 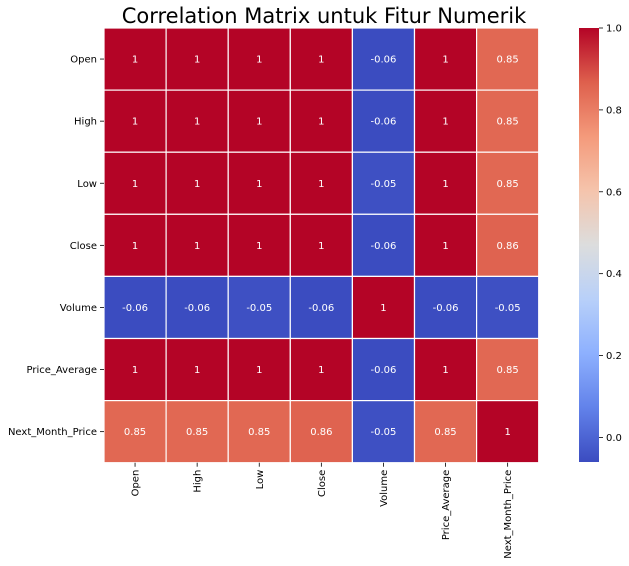 What do you see at coordinates (324, 16) in the screenshot?
I see `chart-title: Correlation Matrix untuk Fitur Numerik` at bounding box center [324, 16].